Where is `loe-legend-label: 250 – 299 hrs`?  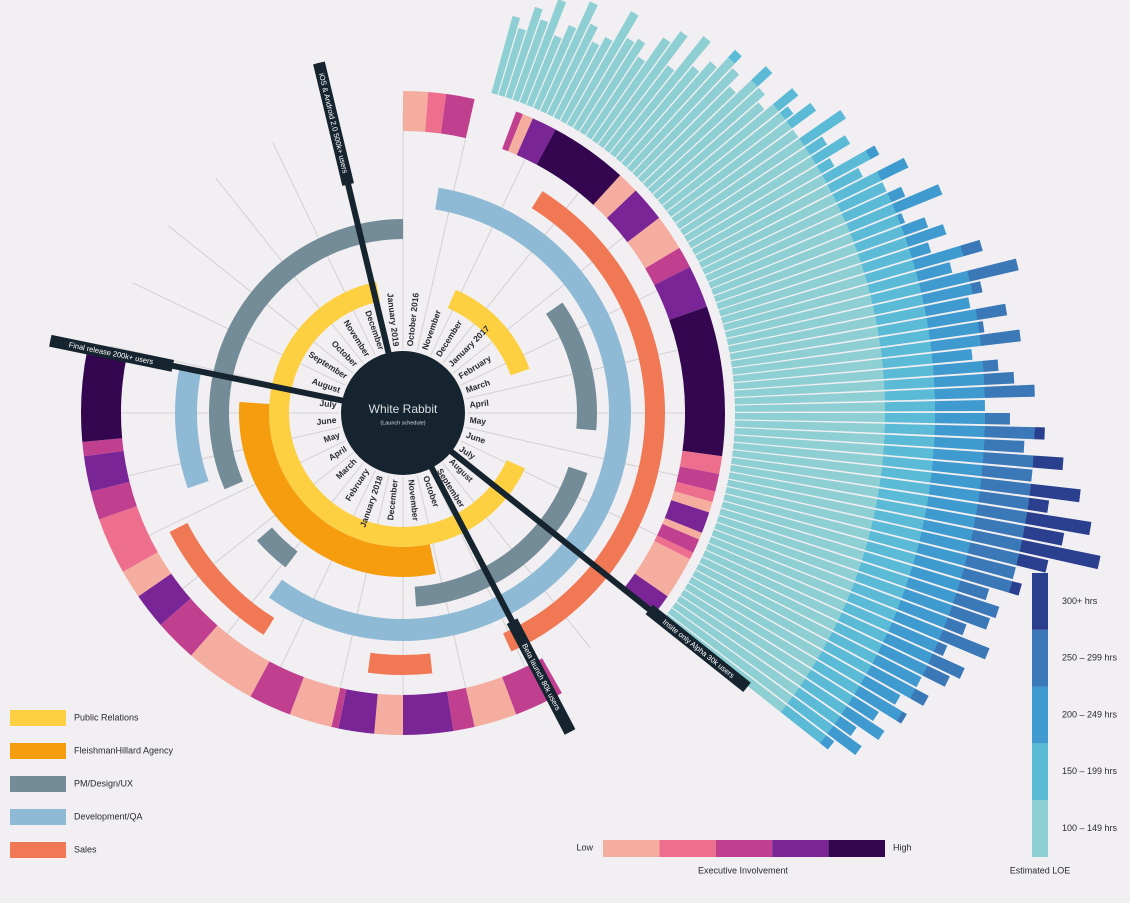 loe-legend-label: 250 – 299 hrs is located at coordinates (1090, 658).